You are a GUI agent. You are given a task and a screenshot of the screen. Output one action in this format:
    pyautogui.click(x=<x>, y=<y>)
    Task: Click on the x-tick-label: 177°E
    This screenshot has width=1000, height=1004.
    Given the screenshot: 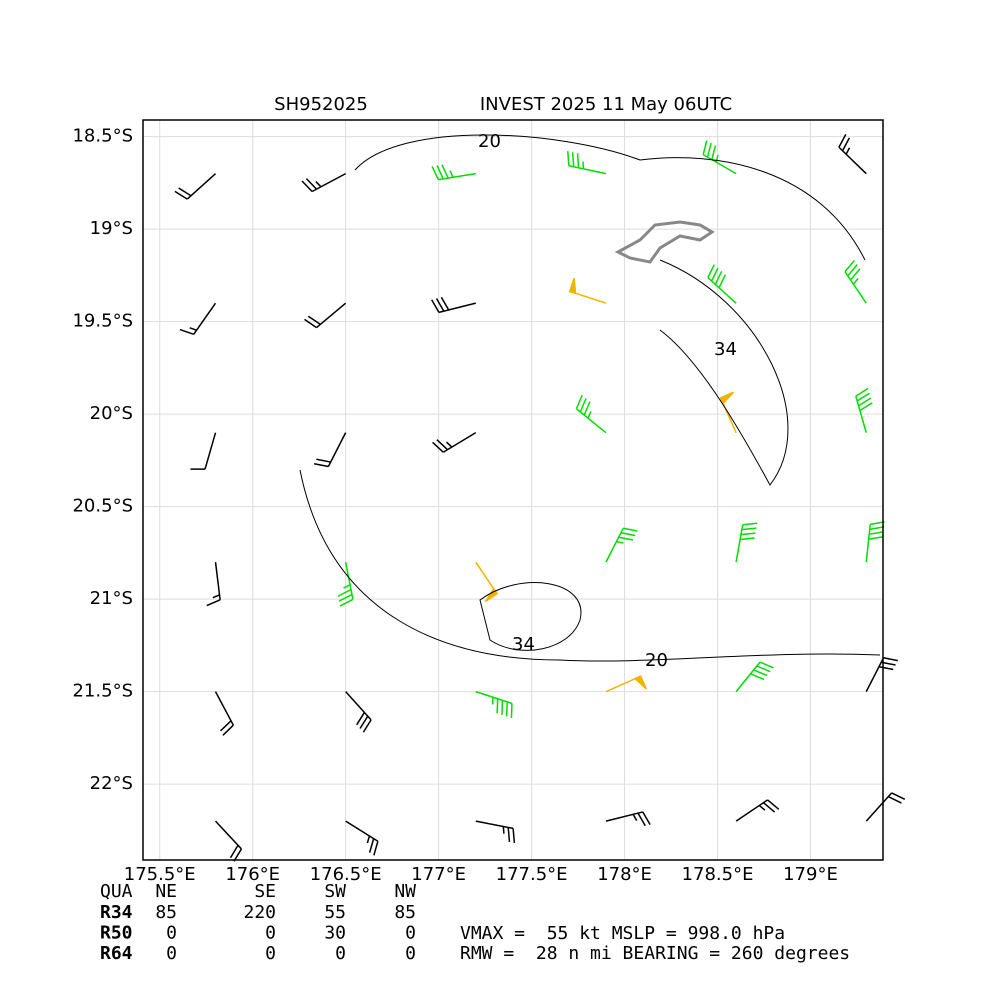 What is the action you would take?
    pyautogui.click(x=438, y=874)
    